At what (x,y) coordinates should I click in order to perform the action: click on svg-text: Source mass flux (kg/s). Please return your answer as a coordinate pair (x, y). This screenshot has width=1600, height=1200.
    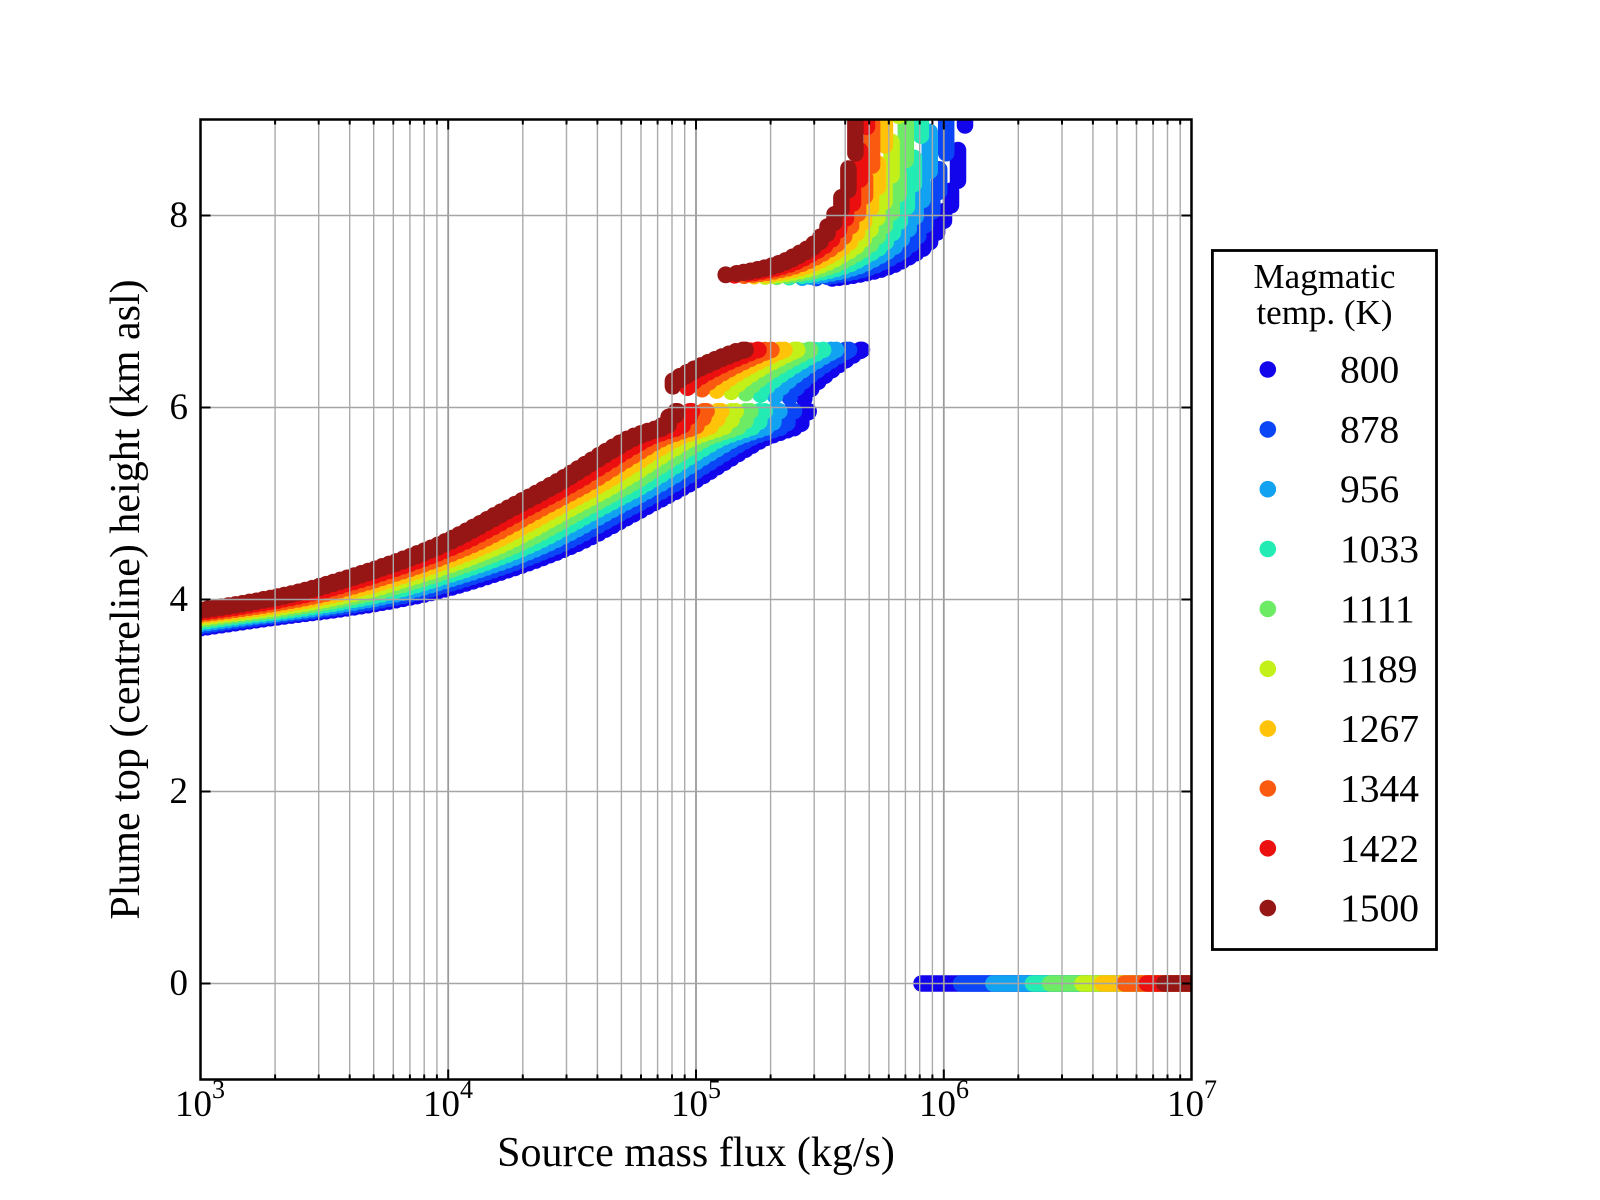
    Looking at the image, I should click on (696, 1153).